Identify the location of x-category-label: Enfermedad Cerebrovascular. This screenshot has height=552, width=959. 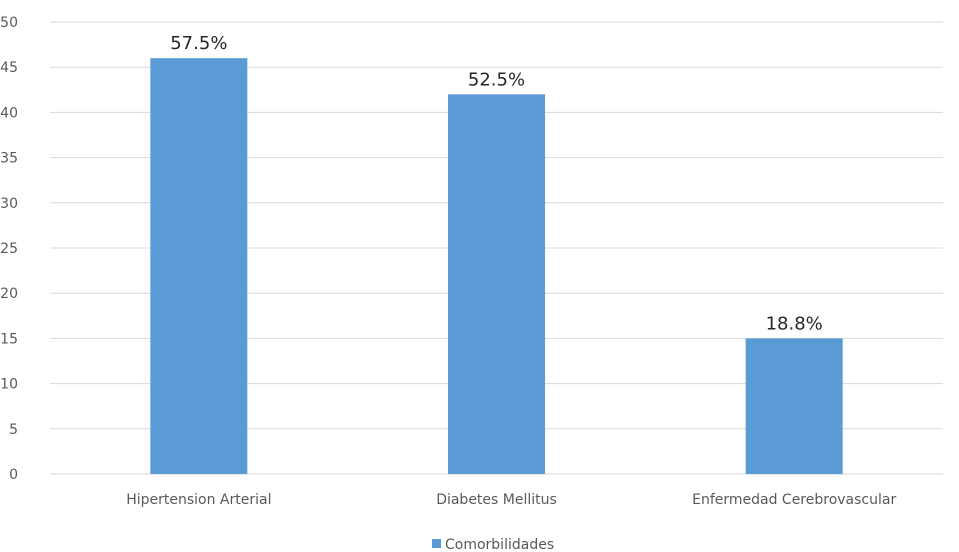
(794, 500).